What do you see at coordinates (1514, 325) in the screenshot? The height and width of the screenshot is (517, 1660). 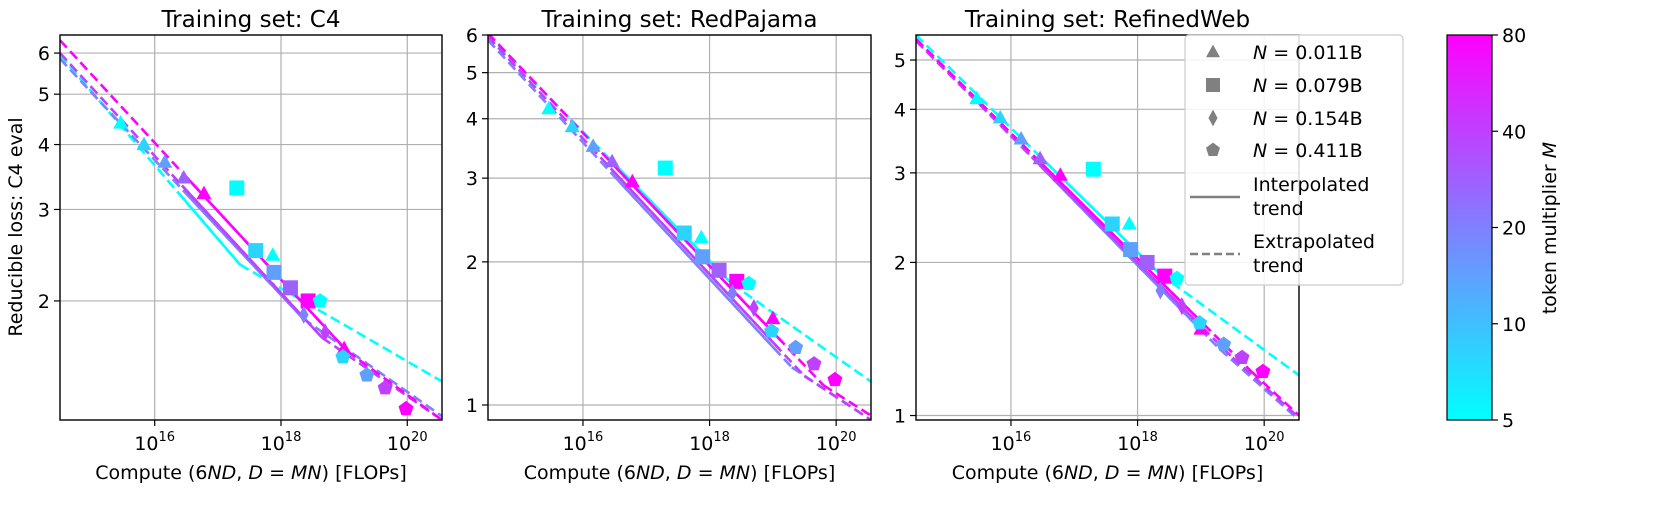 I see `colorbar-tick-label: 10` at bounding box center [1514, 325].